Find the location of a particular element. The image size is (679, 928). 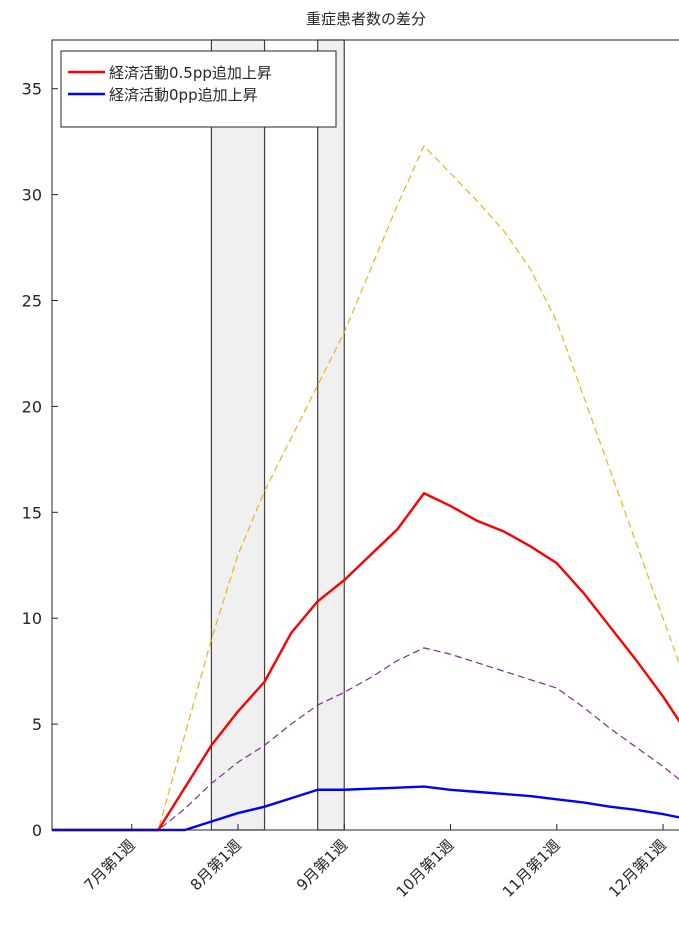

legend-label-1: 経済活動0.5pp追加上昇 is located at coordinates (190, 73).